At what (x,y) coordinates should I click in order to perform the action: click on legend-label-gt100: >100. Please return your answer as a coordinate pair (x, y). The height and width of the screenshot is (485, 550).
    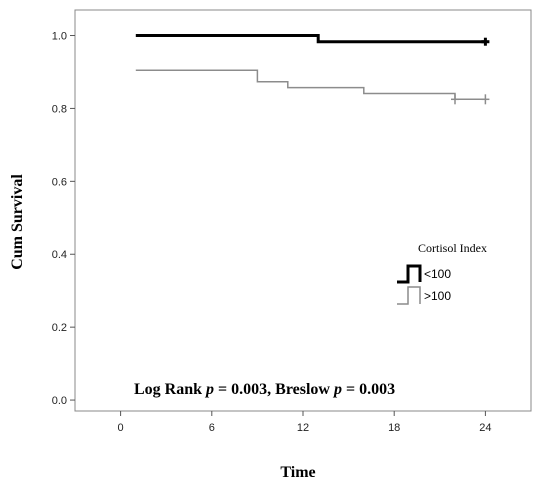
    Looking at the image, I should click on (437, 296).